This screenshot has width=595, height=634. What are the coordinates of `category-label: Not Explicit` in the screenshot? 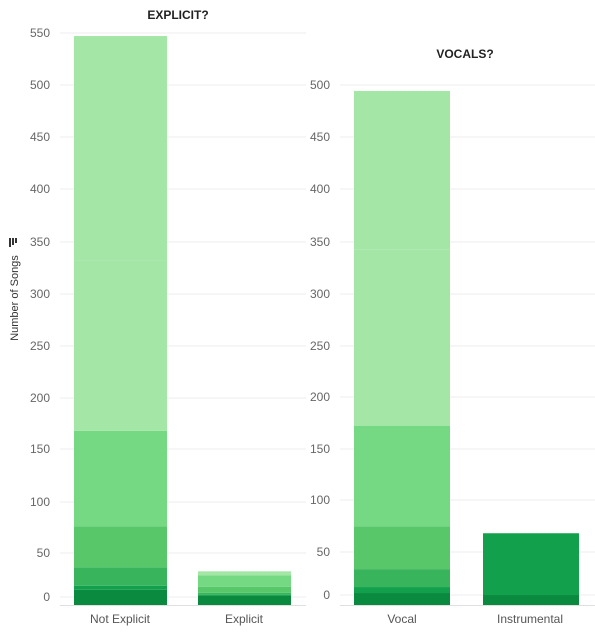 It's located at (120, 619).